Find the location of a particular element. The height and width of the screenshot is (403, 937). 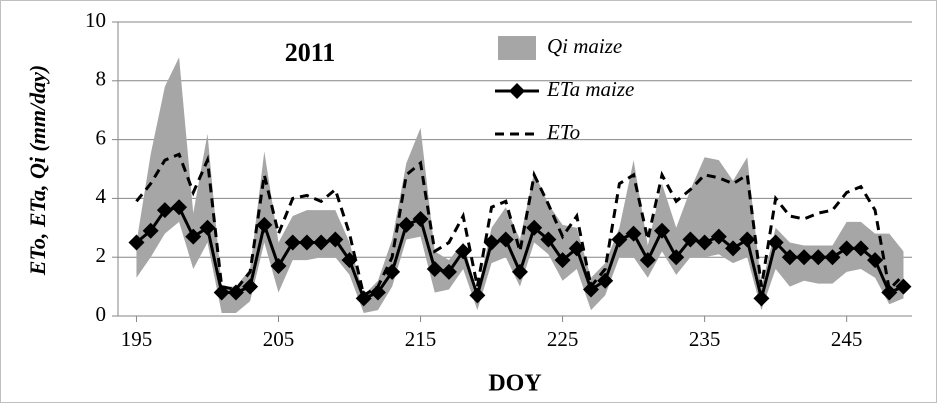

y-tick-label: 2 is located at coordinates (101, 255).